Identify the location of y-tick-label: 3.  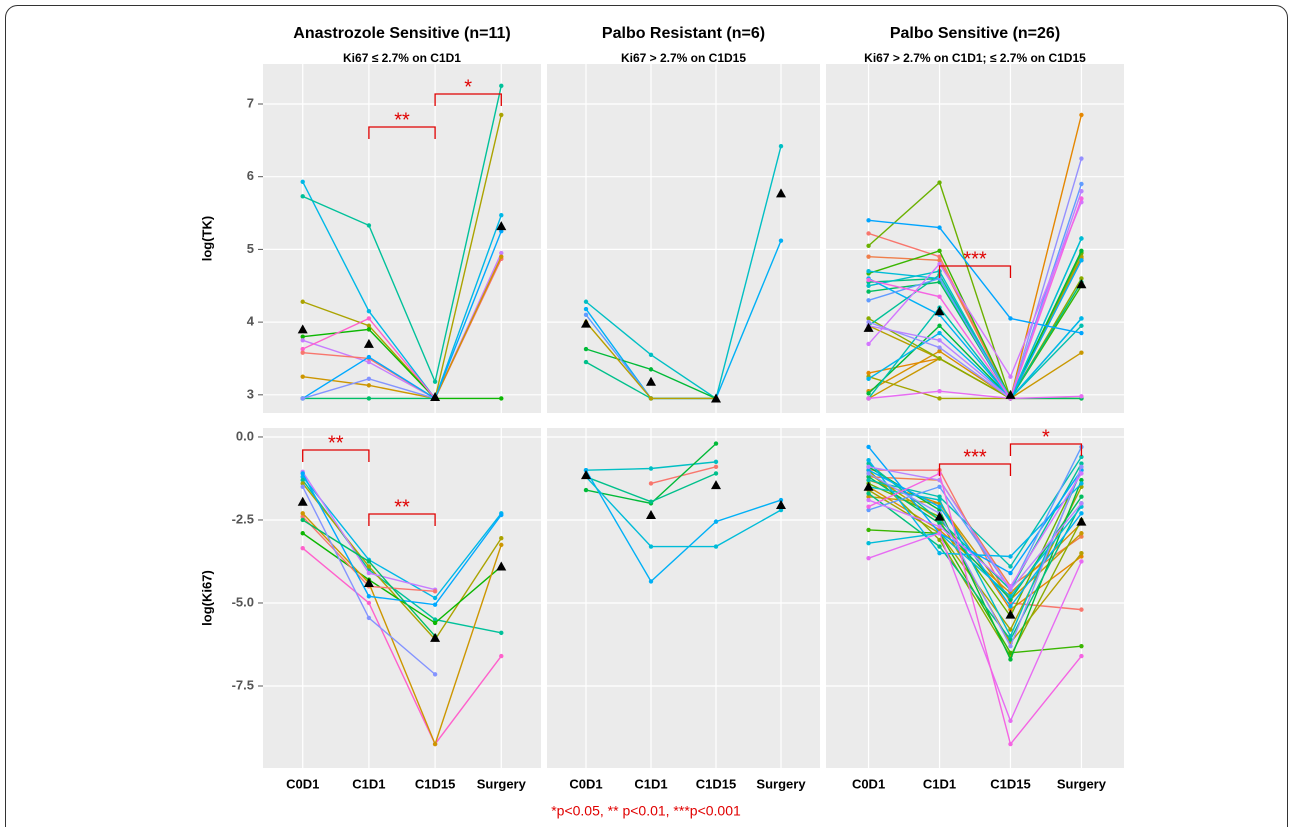
(250, 393).